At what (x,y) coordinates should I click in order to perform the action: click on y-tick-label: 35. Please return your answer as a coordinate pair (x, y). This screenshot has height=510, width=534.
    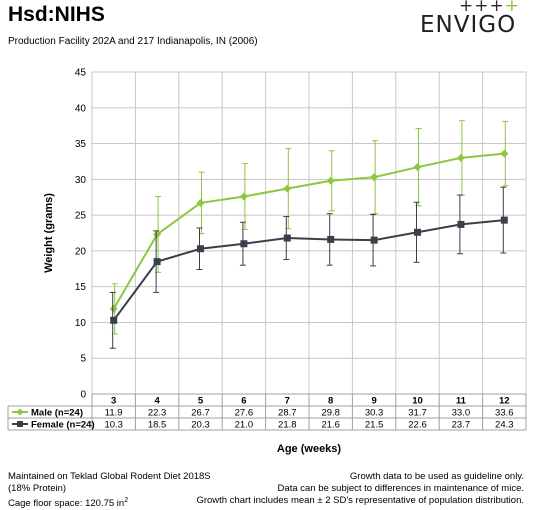
    Looking at the image, I should click on (81, 144).